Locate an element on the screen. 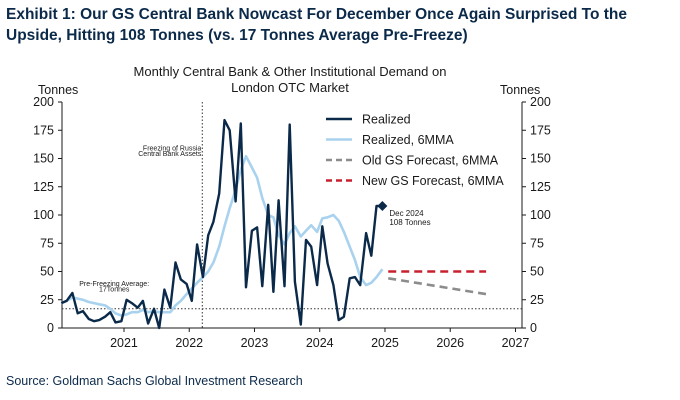  y-tick-label-right: 75 is located at coordinates (537, 243).